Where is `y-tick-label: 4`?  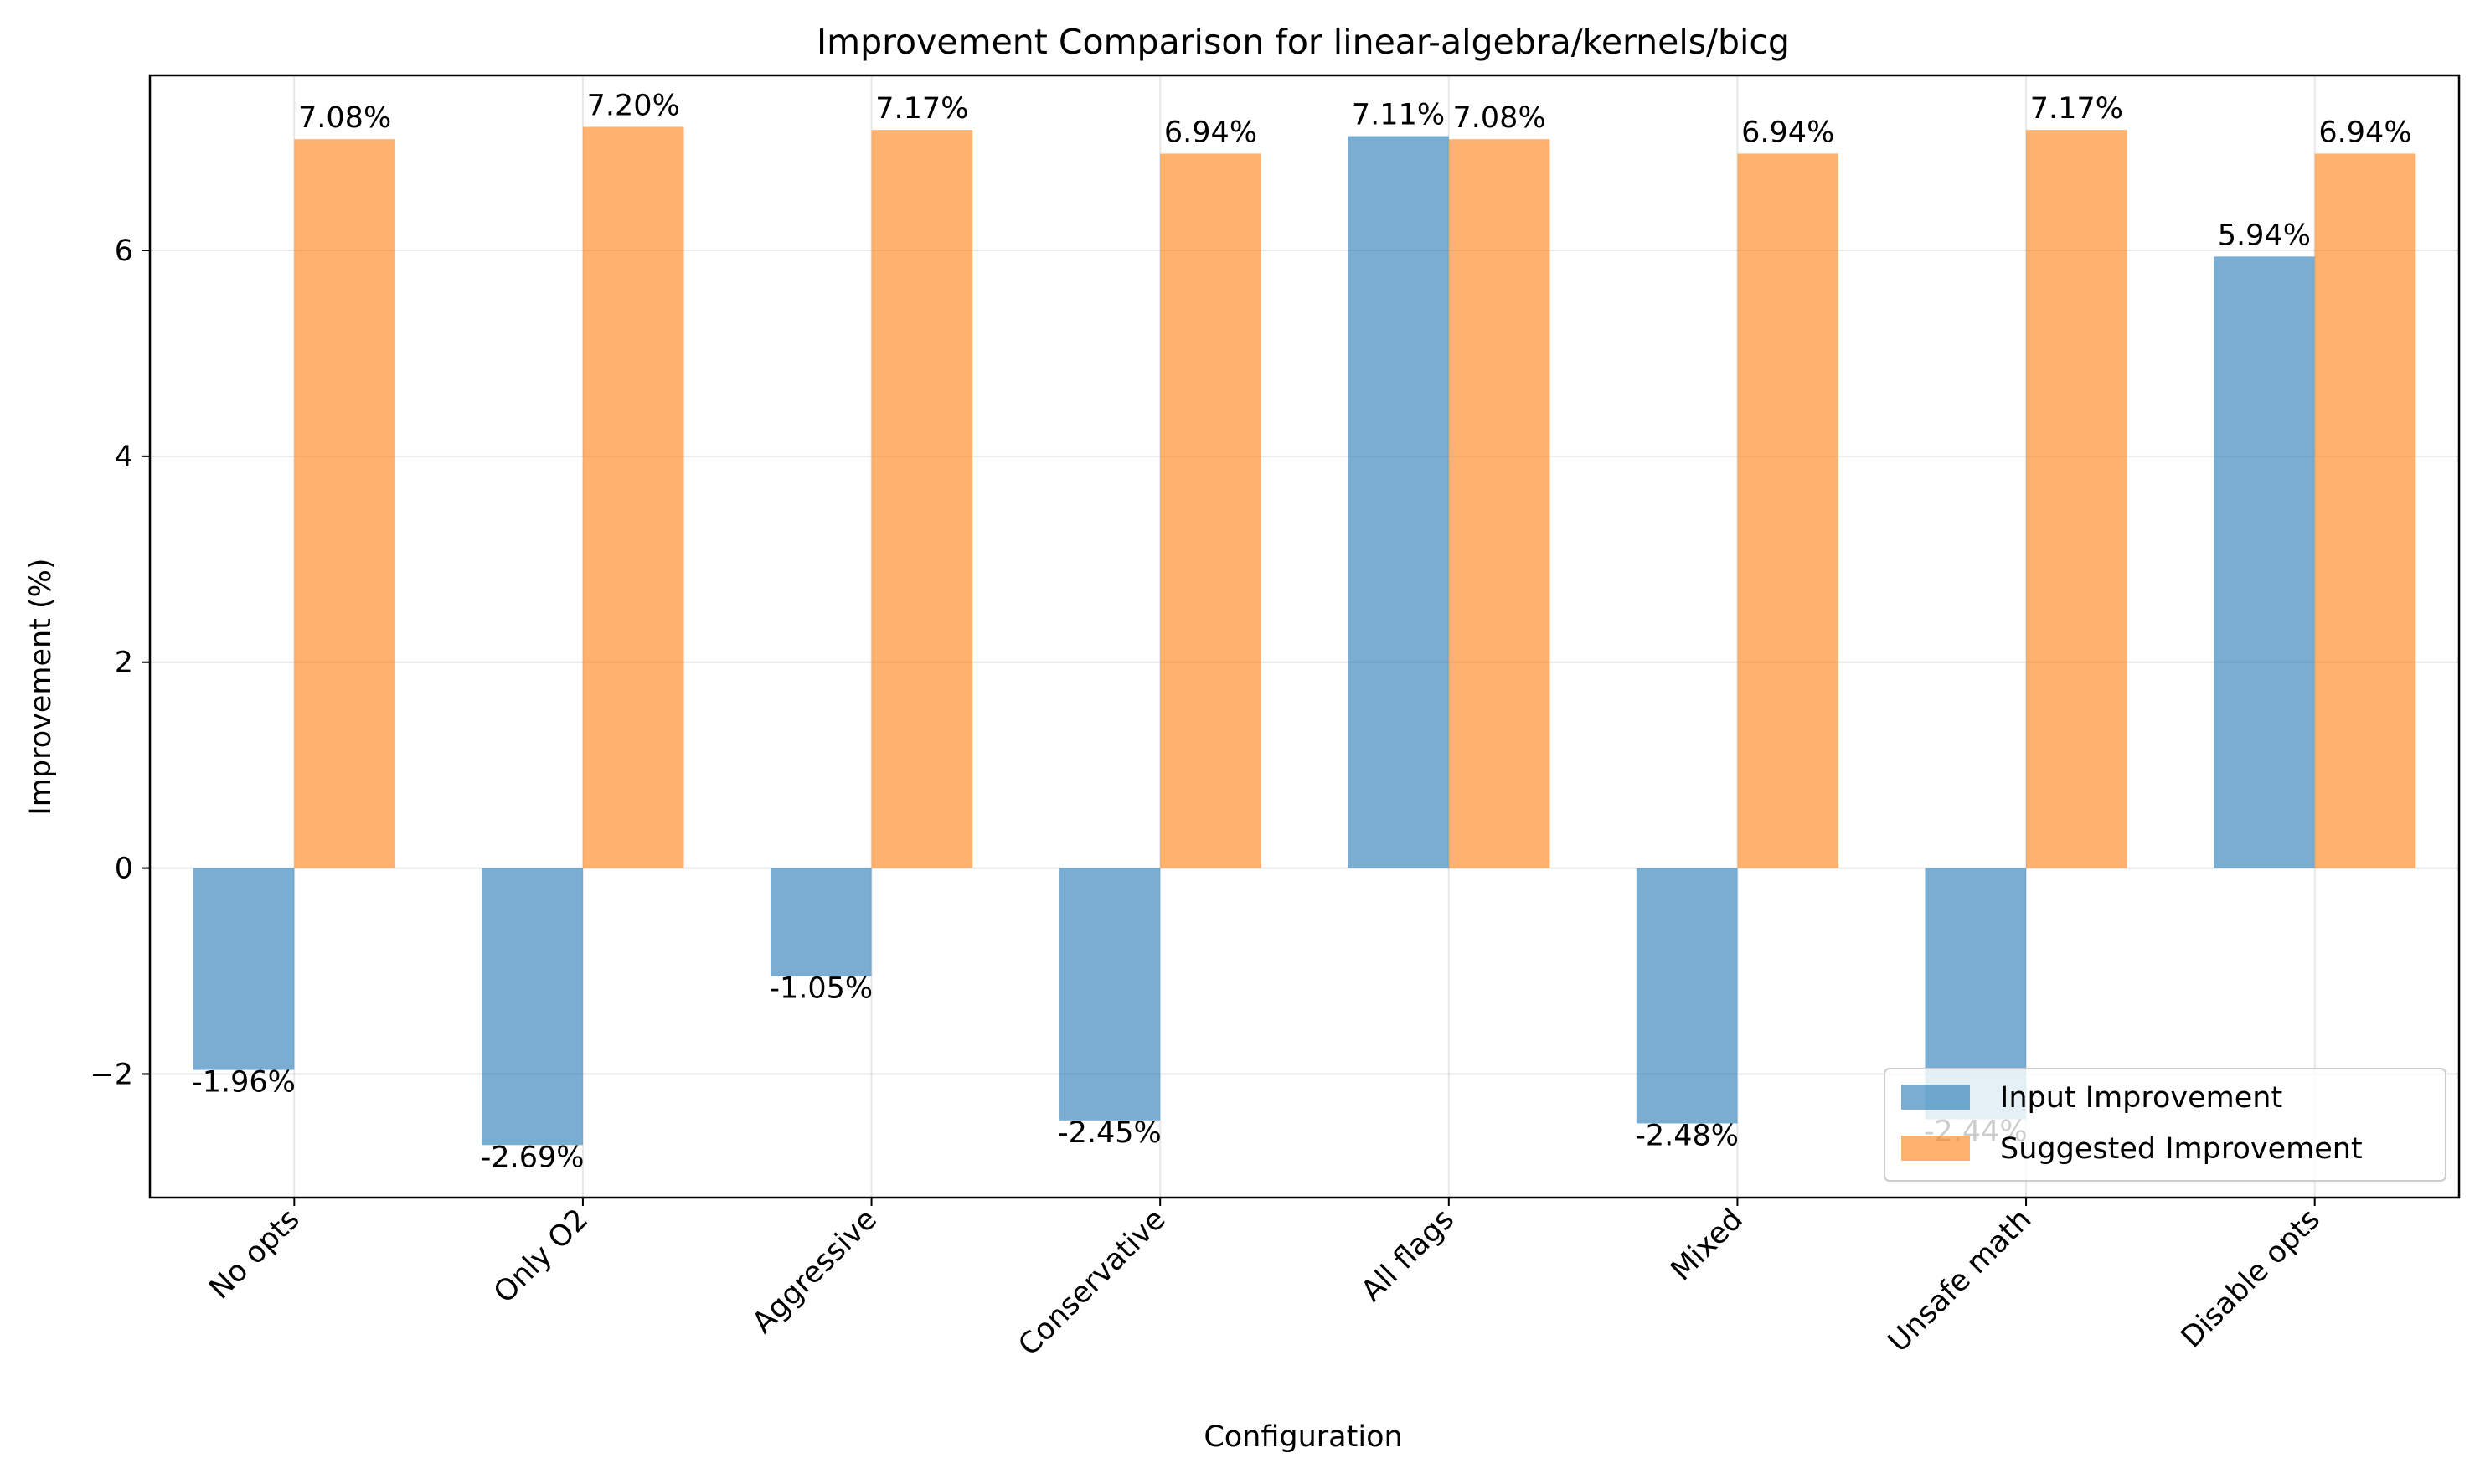 y-tick-label: 4 is located at coordinates (124, 457).